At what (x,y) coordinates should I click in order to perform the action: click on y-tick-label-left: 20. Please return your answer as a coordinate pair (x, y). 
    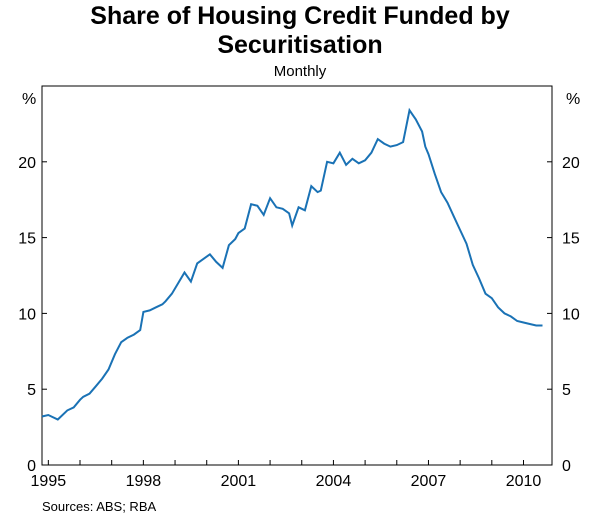
    Looking at the image, I should click on (27, 163).